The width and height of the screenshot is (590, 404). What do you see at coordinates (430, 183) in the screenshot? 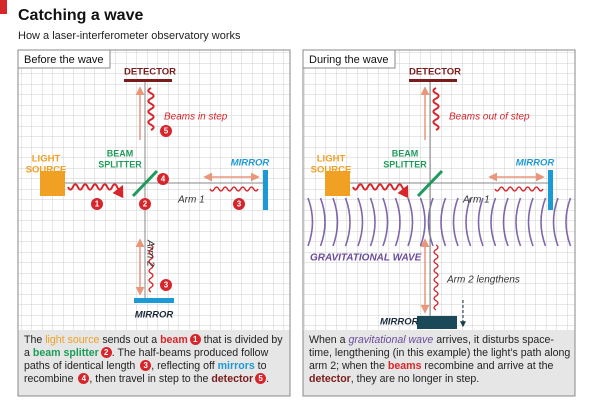
I see `beam-splitter` at bounding box center [430, 183].